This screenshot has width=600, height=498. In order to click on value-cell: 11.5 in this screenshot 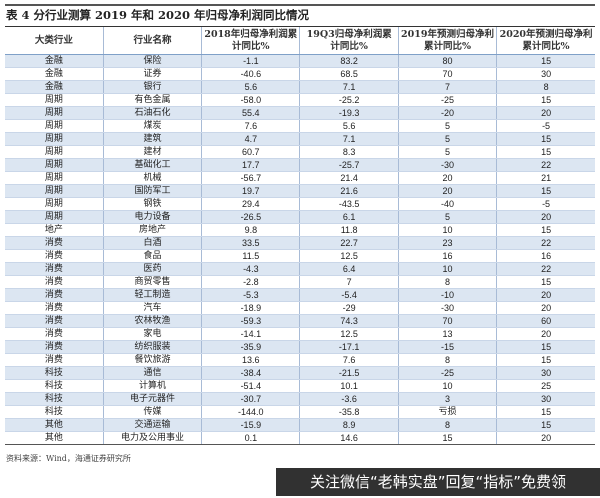, I will do `click(250, 256)`.